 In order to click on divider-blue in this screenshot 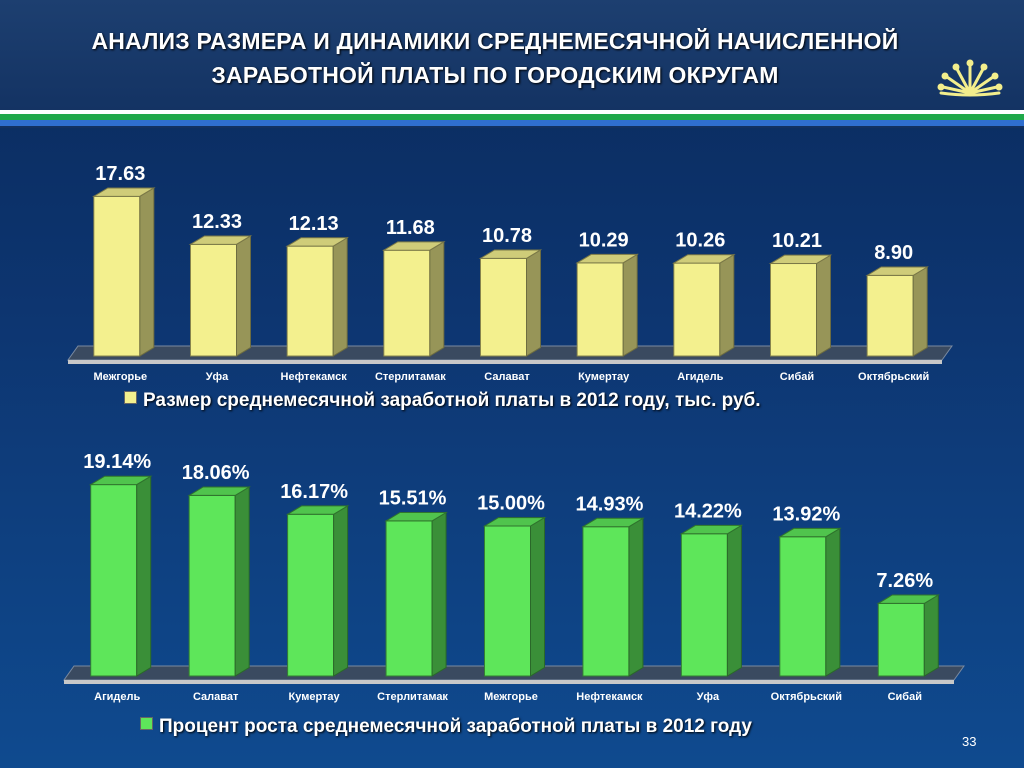, I will do `click(512, 123)`.